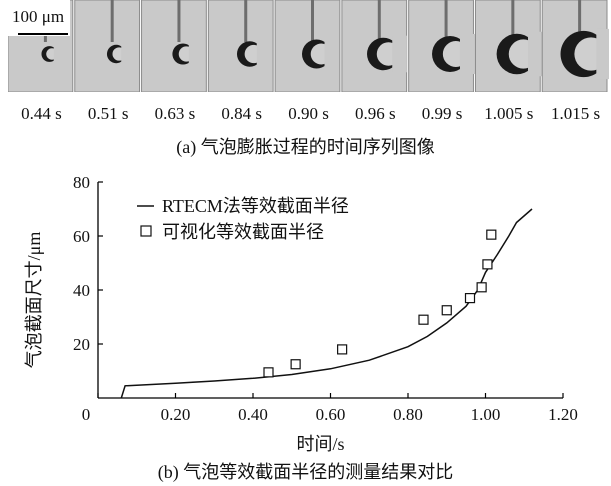  I want to click on x-tick-label: 1.20, so click(563, 414).